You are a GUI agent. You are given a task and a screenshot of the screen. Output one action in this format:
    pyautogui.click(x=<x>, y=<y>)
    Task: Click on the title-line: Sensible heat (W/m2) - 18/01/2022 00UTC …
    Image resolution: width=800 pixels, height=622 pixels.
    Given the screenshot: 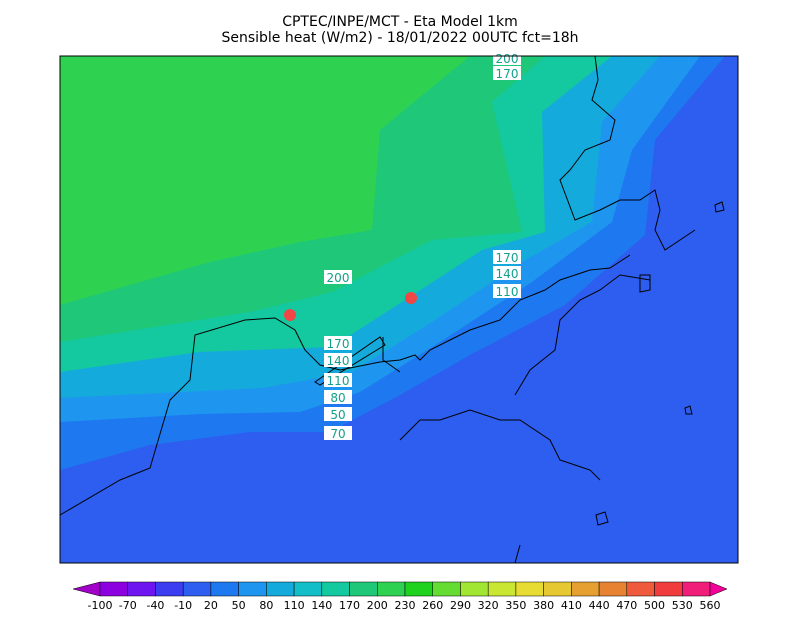 What is the action you would take?
    pyautogui.click(x=399, y=38)
    